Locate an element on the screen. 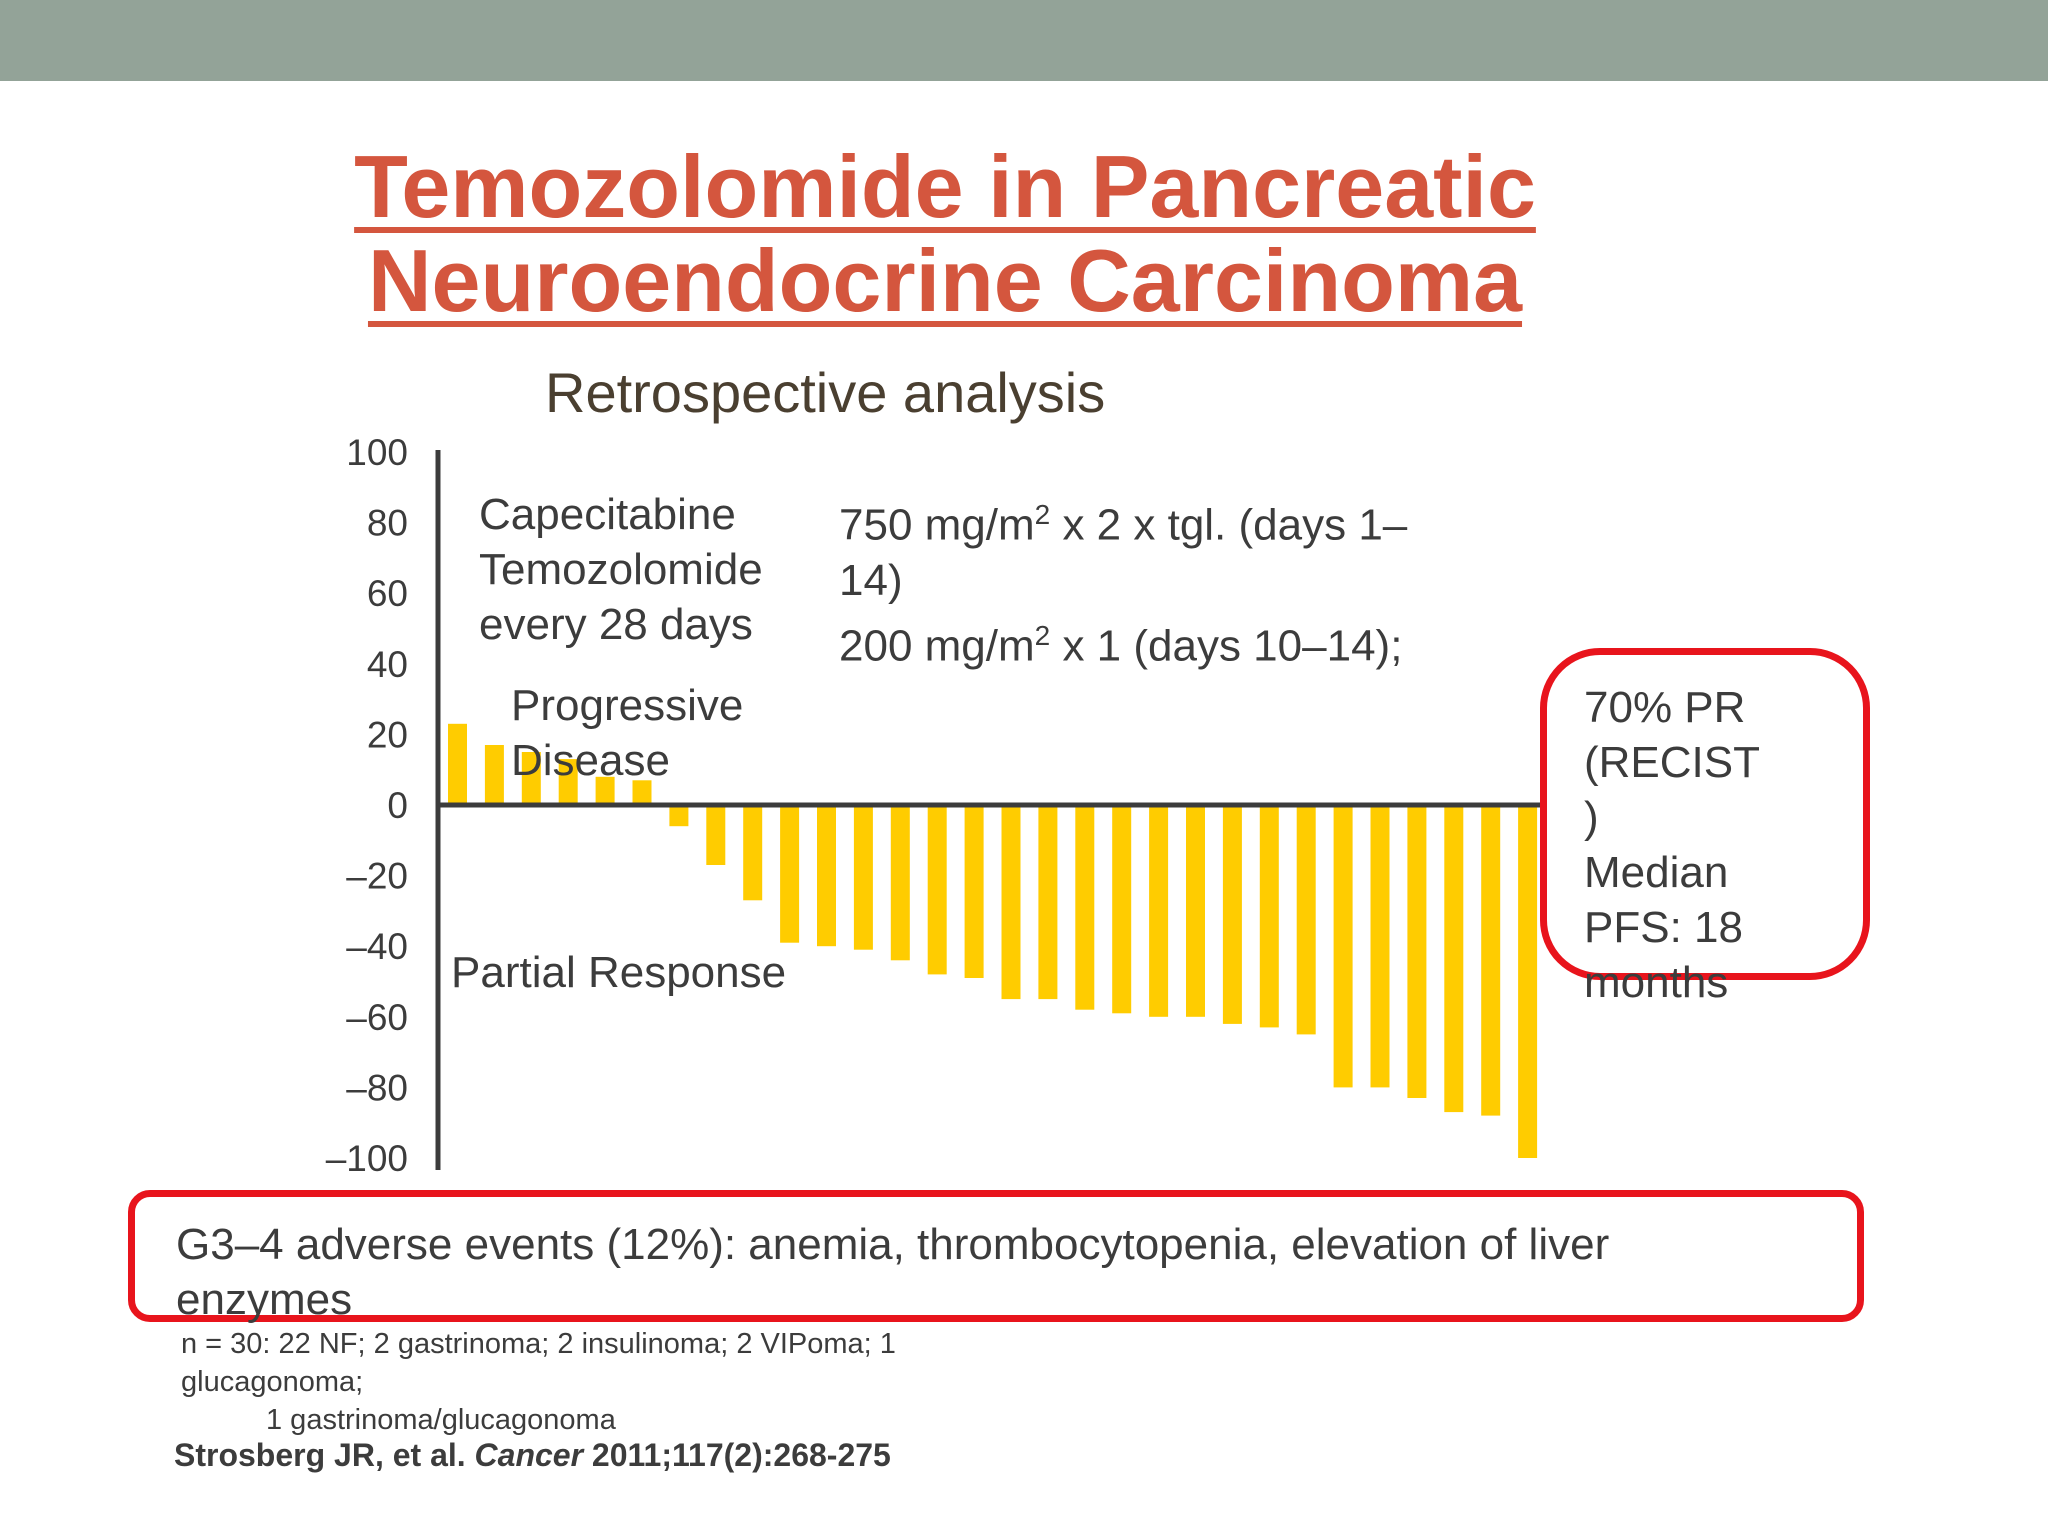 The width and height of the screenshot is (2048, 1536). y-tick-label: 20 is located at coordinates (387, 734).